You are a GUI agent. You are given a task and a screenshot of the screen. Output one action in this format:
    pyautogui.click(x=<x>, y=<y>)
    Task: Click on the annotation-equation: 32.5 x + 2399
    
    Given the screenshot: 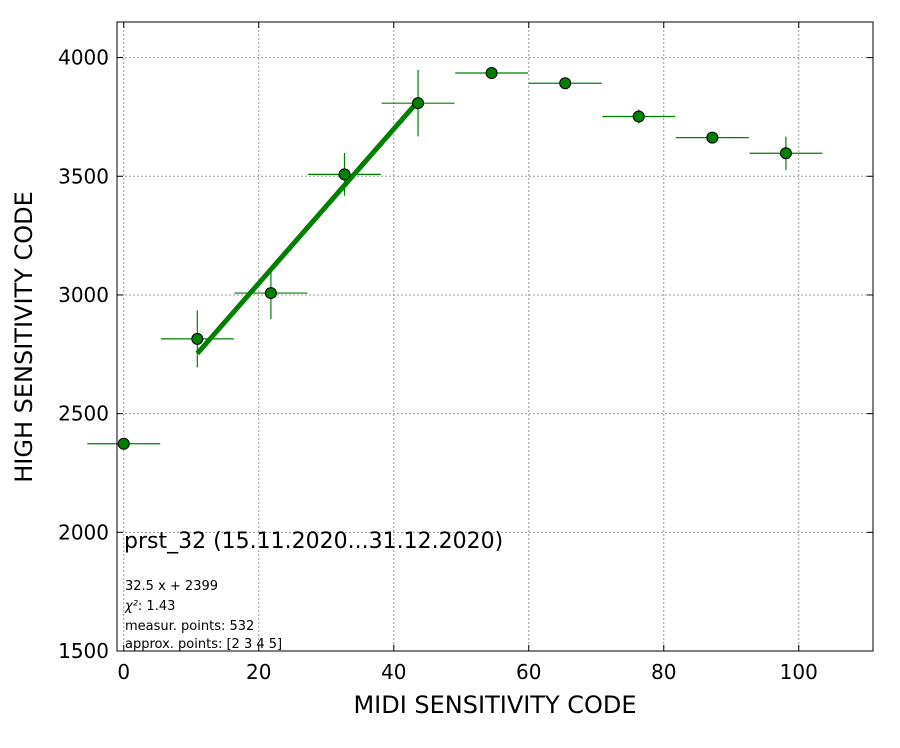 What is the action you would take?
    pyautogui.click(x=171, y=586)
    